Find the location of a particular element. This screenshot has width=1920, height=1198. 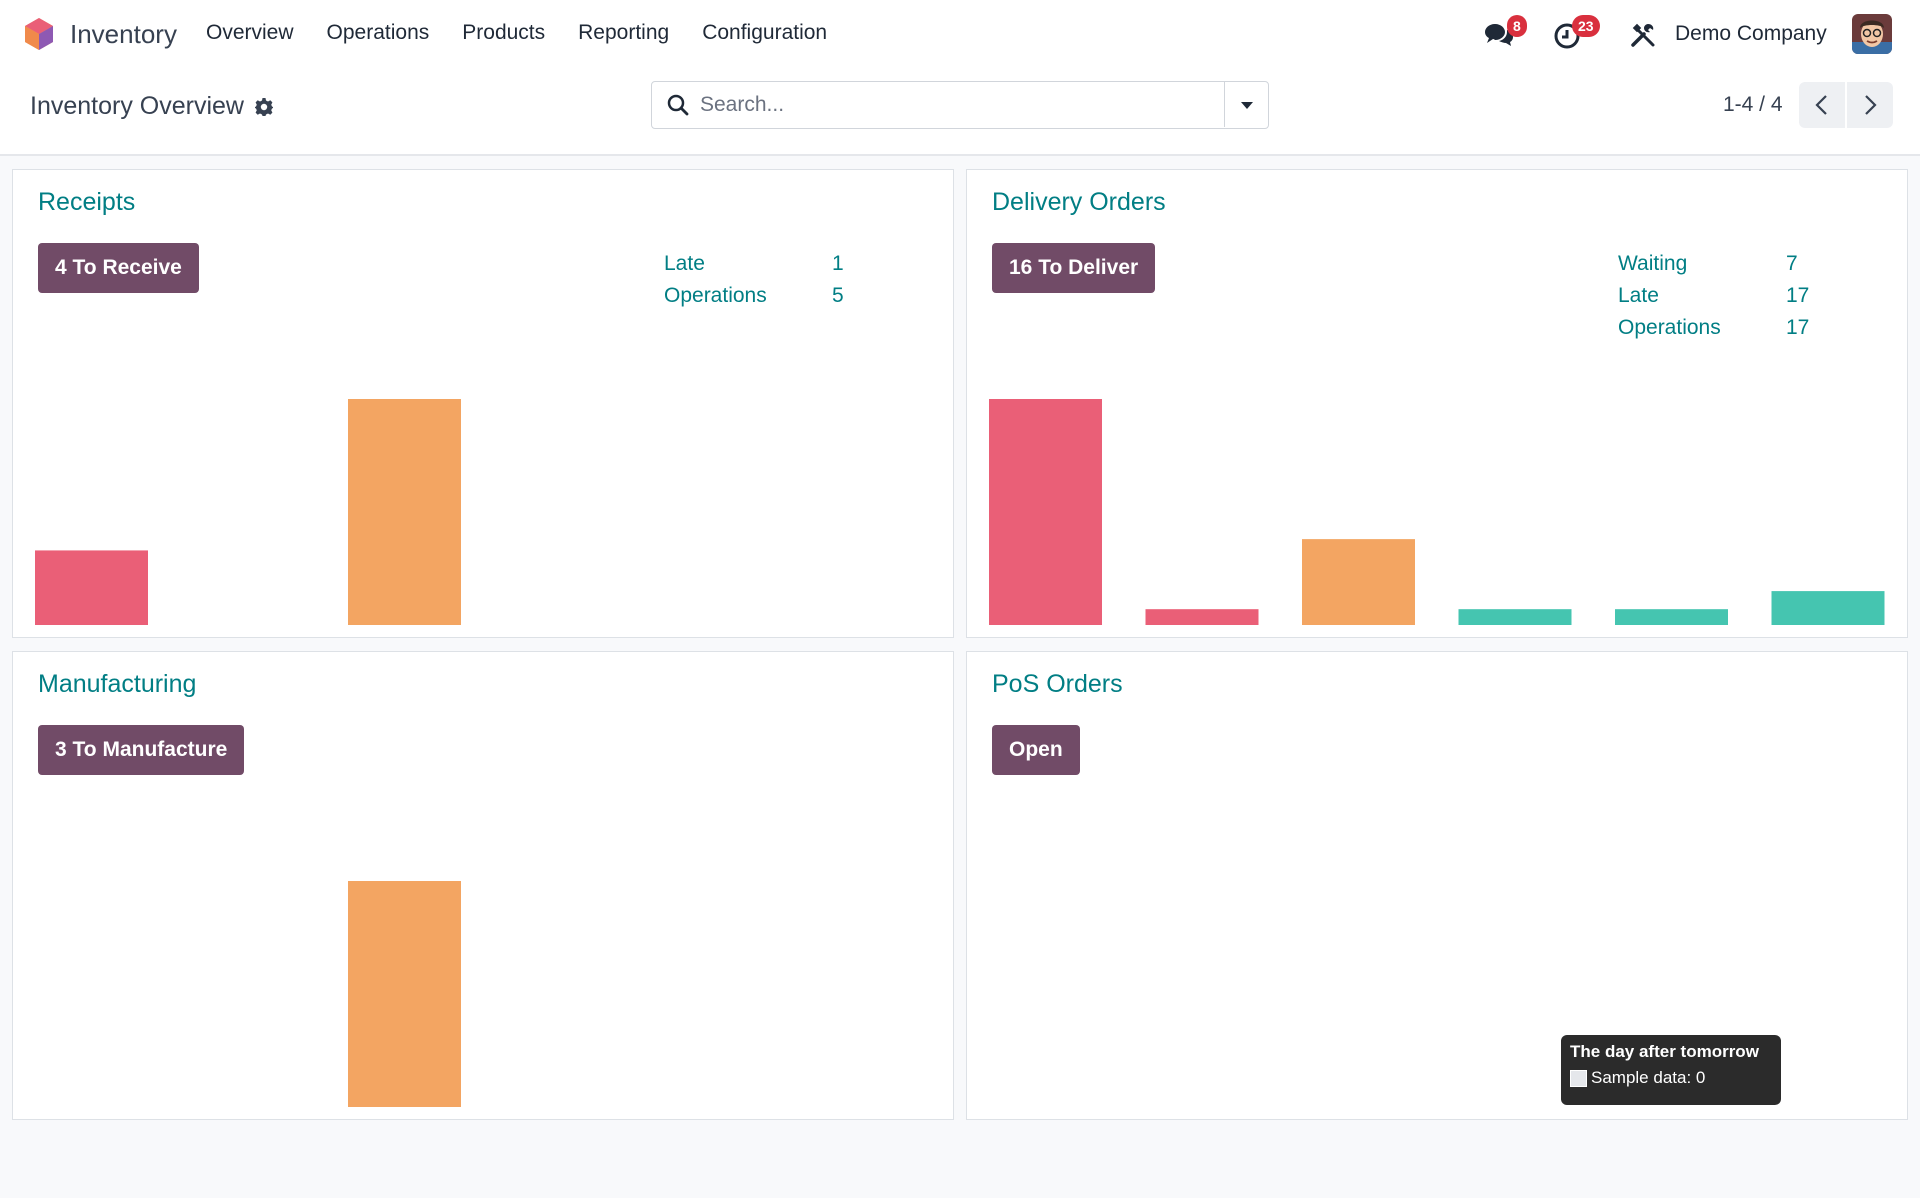

receipts-stats: Late 1 Operations 5 is located at coordinates (754, 280).